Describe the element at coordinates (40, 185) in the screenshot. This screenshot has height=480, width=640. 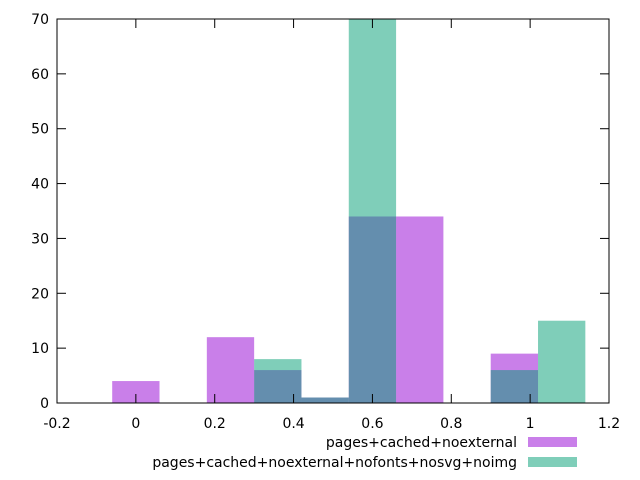
I see `y-tick-label: 40` at that location.